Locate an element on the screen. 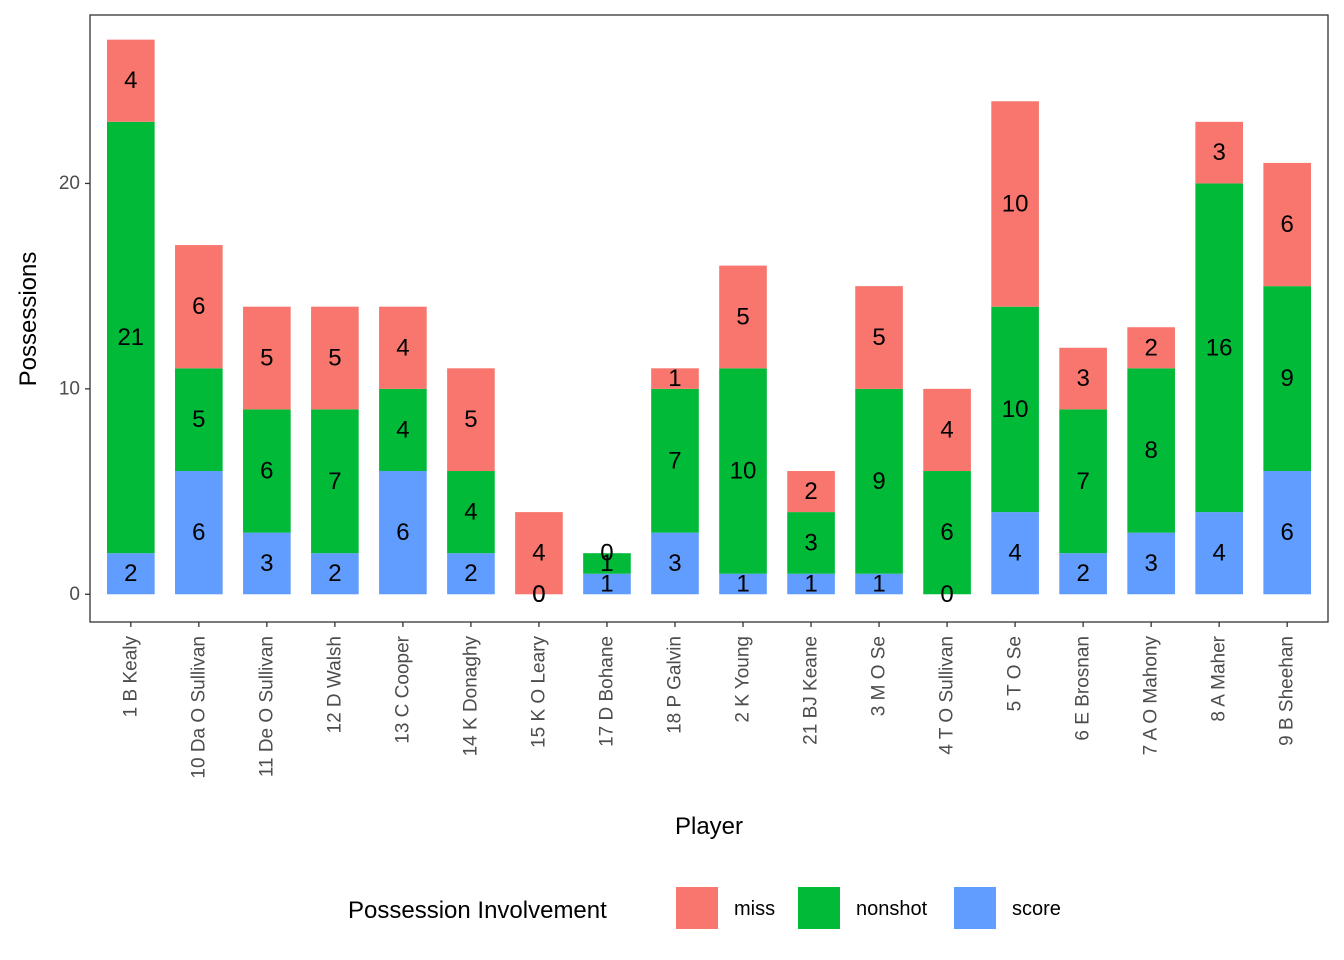  legend-title: Possession Involvement is located at coordinates (477, 910).